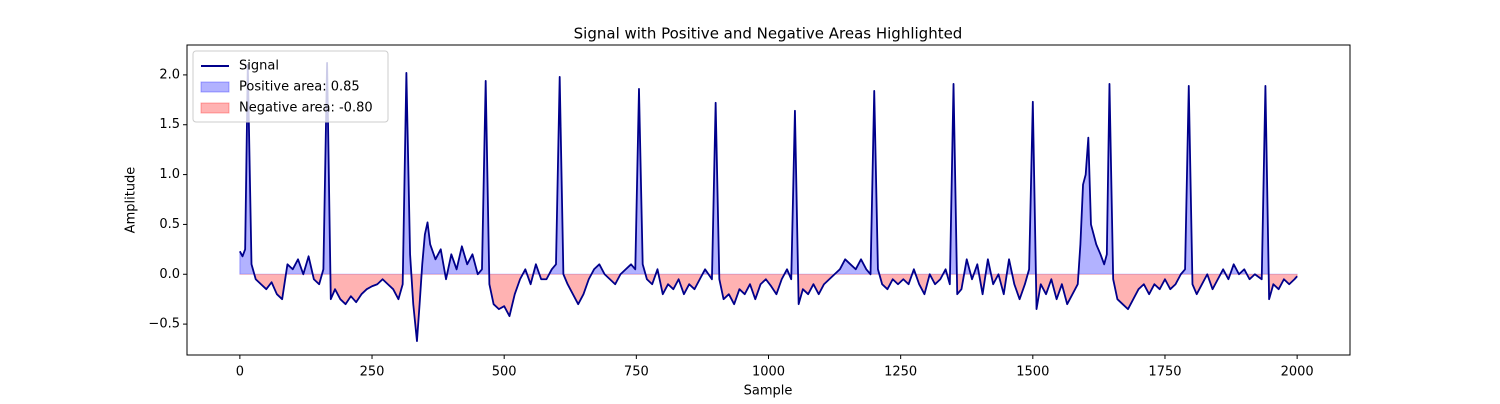  Describe the element at coordinates (1164, 372) in the screenshot. I see `x-tick-label: 1750` at that location.